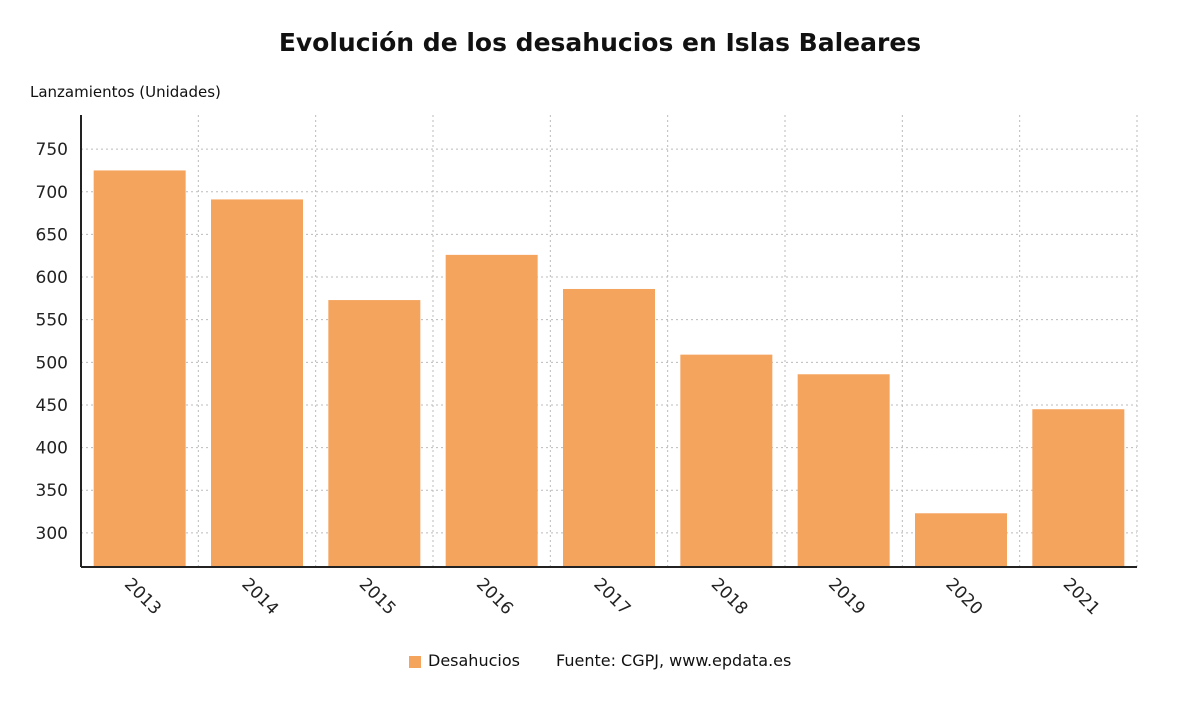  What do you see at coordinates (494, 596) in the screenshot?
I see `x-tick-label-2016: 2016` at bounding box center [494, 596].